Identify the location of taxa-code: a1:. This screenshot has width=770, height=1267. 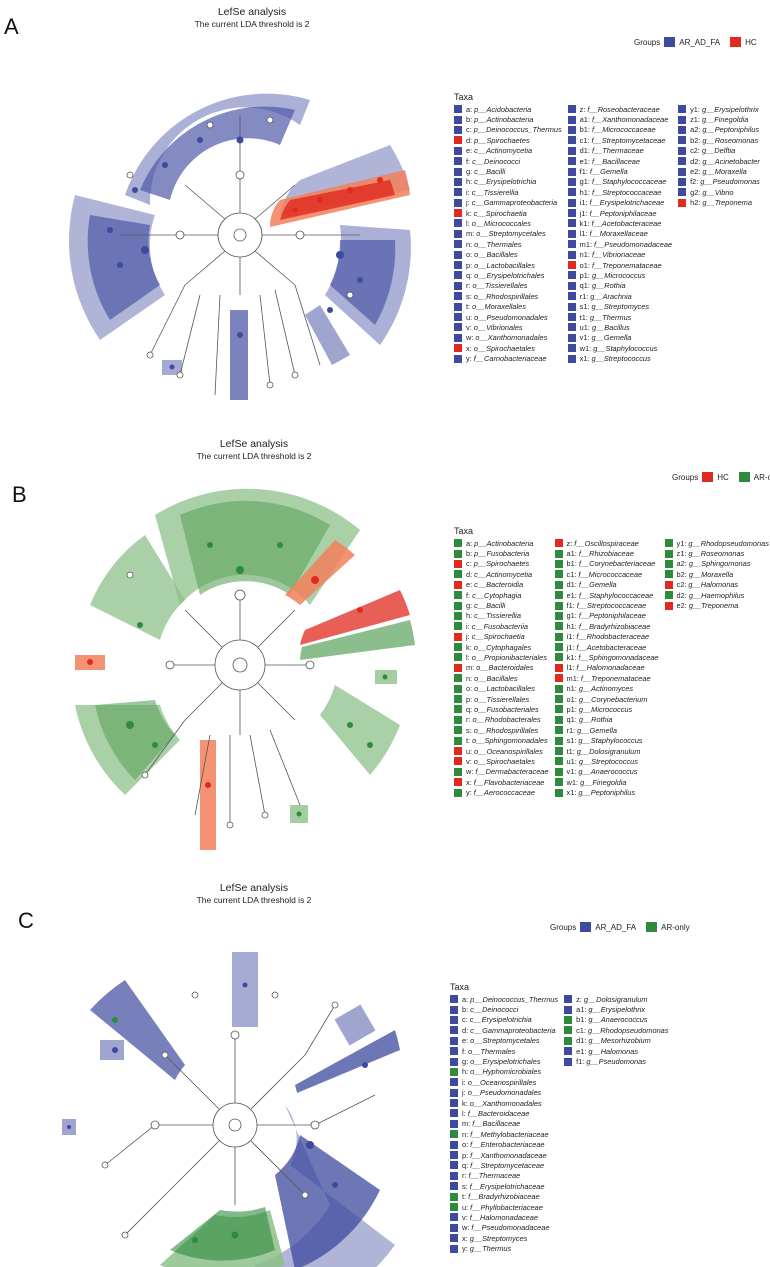
(571, 554).